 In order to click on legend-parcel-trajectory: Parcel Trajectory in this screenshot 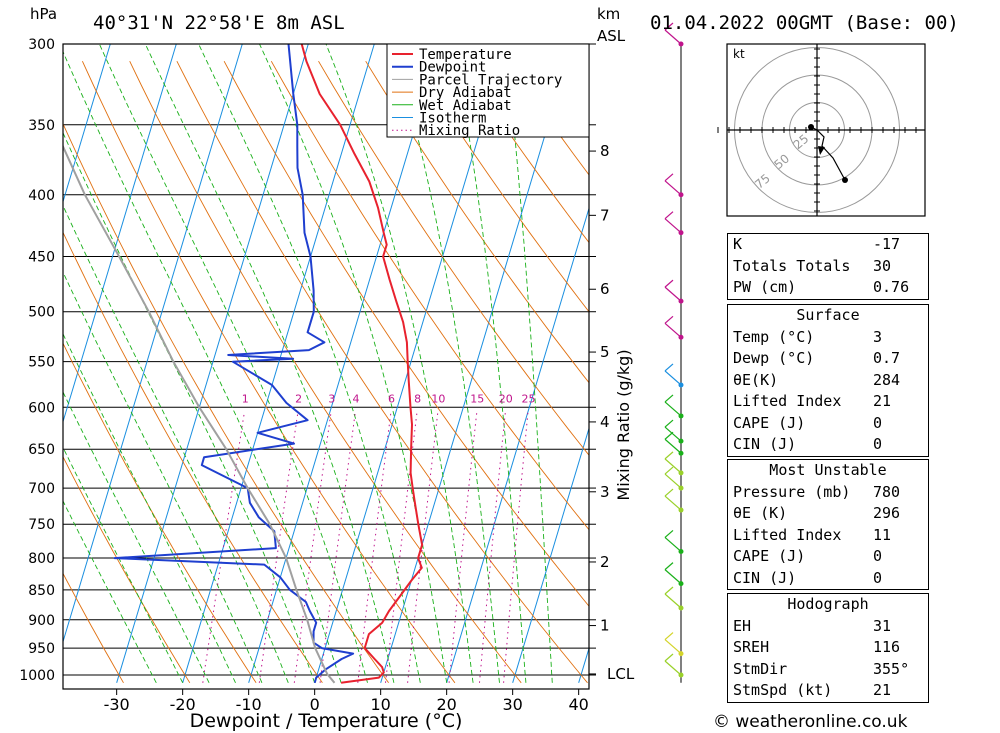, I will do `click(490, 80)`.